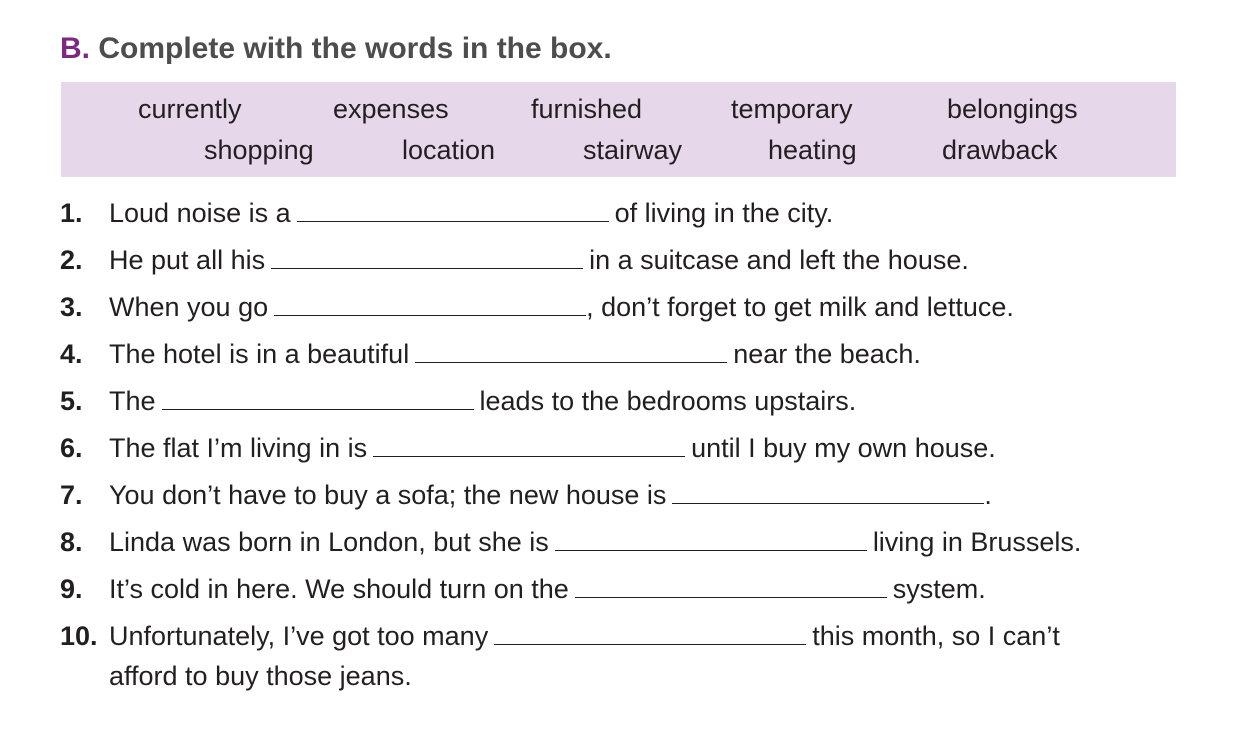 This screenshot has width=1235, height=740. What do you see at coordinates (633, 150) in the screenshot?
I see `word-box-item: stairway` at bounding box center [633, 150].